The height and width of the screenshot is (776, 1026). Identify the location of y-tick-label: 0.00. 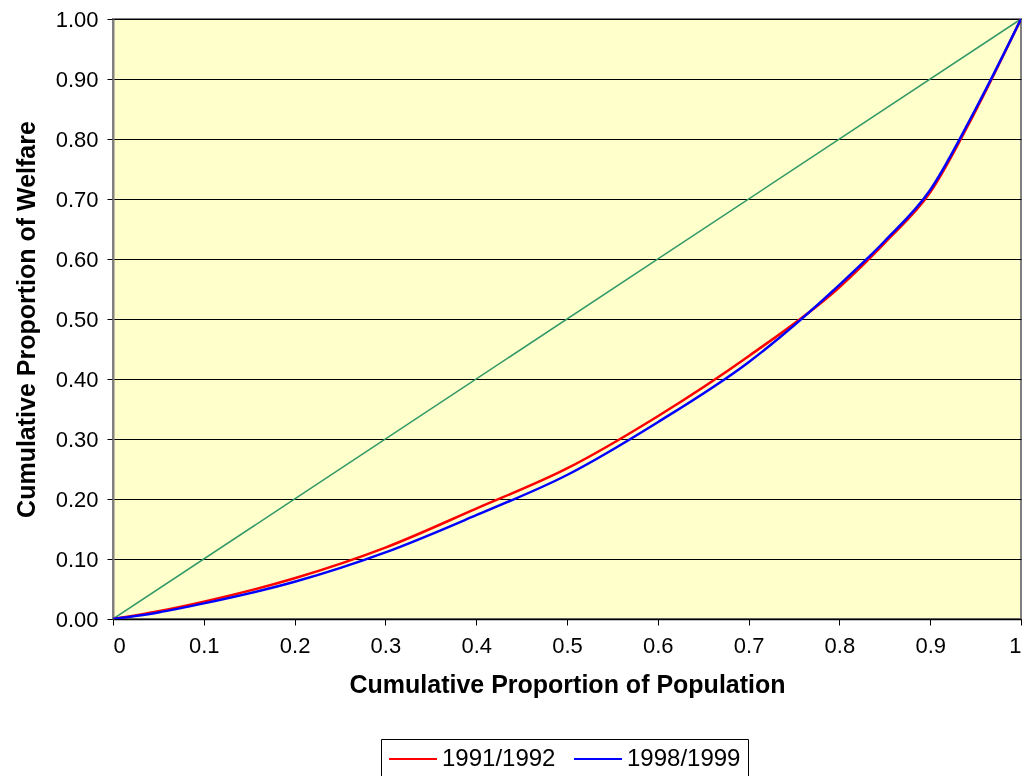
(77, 619).